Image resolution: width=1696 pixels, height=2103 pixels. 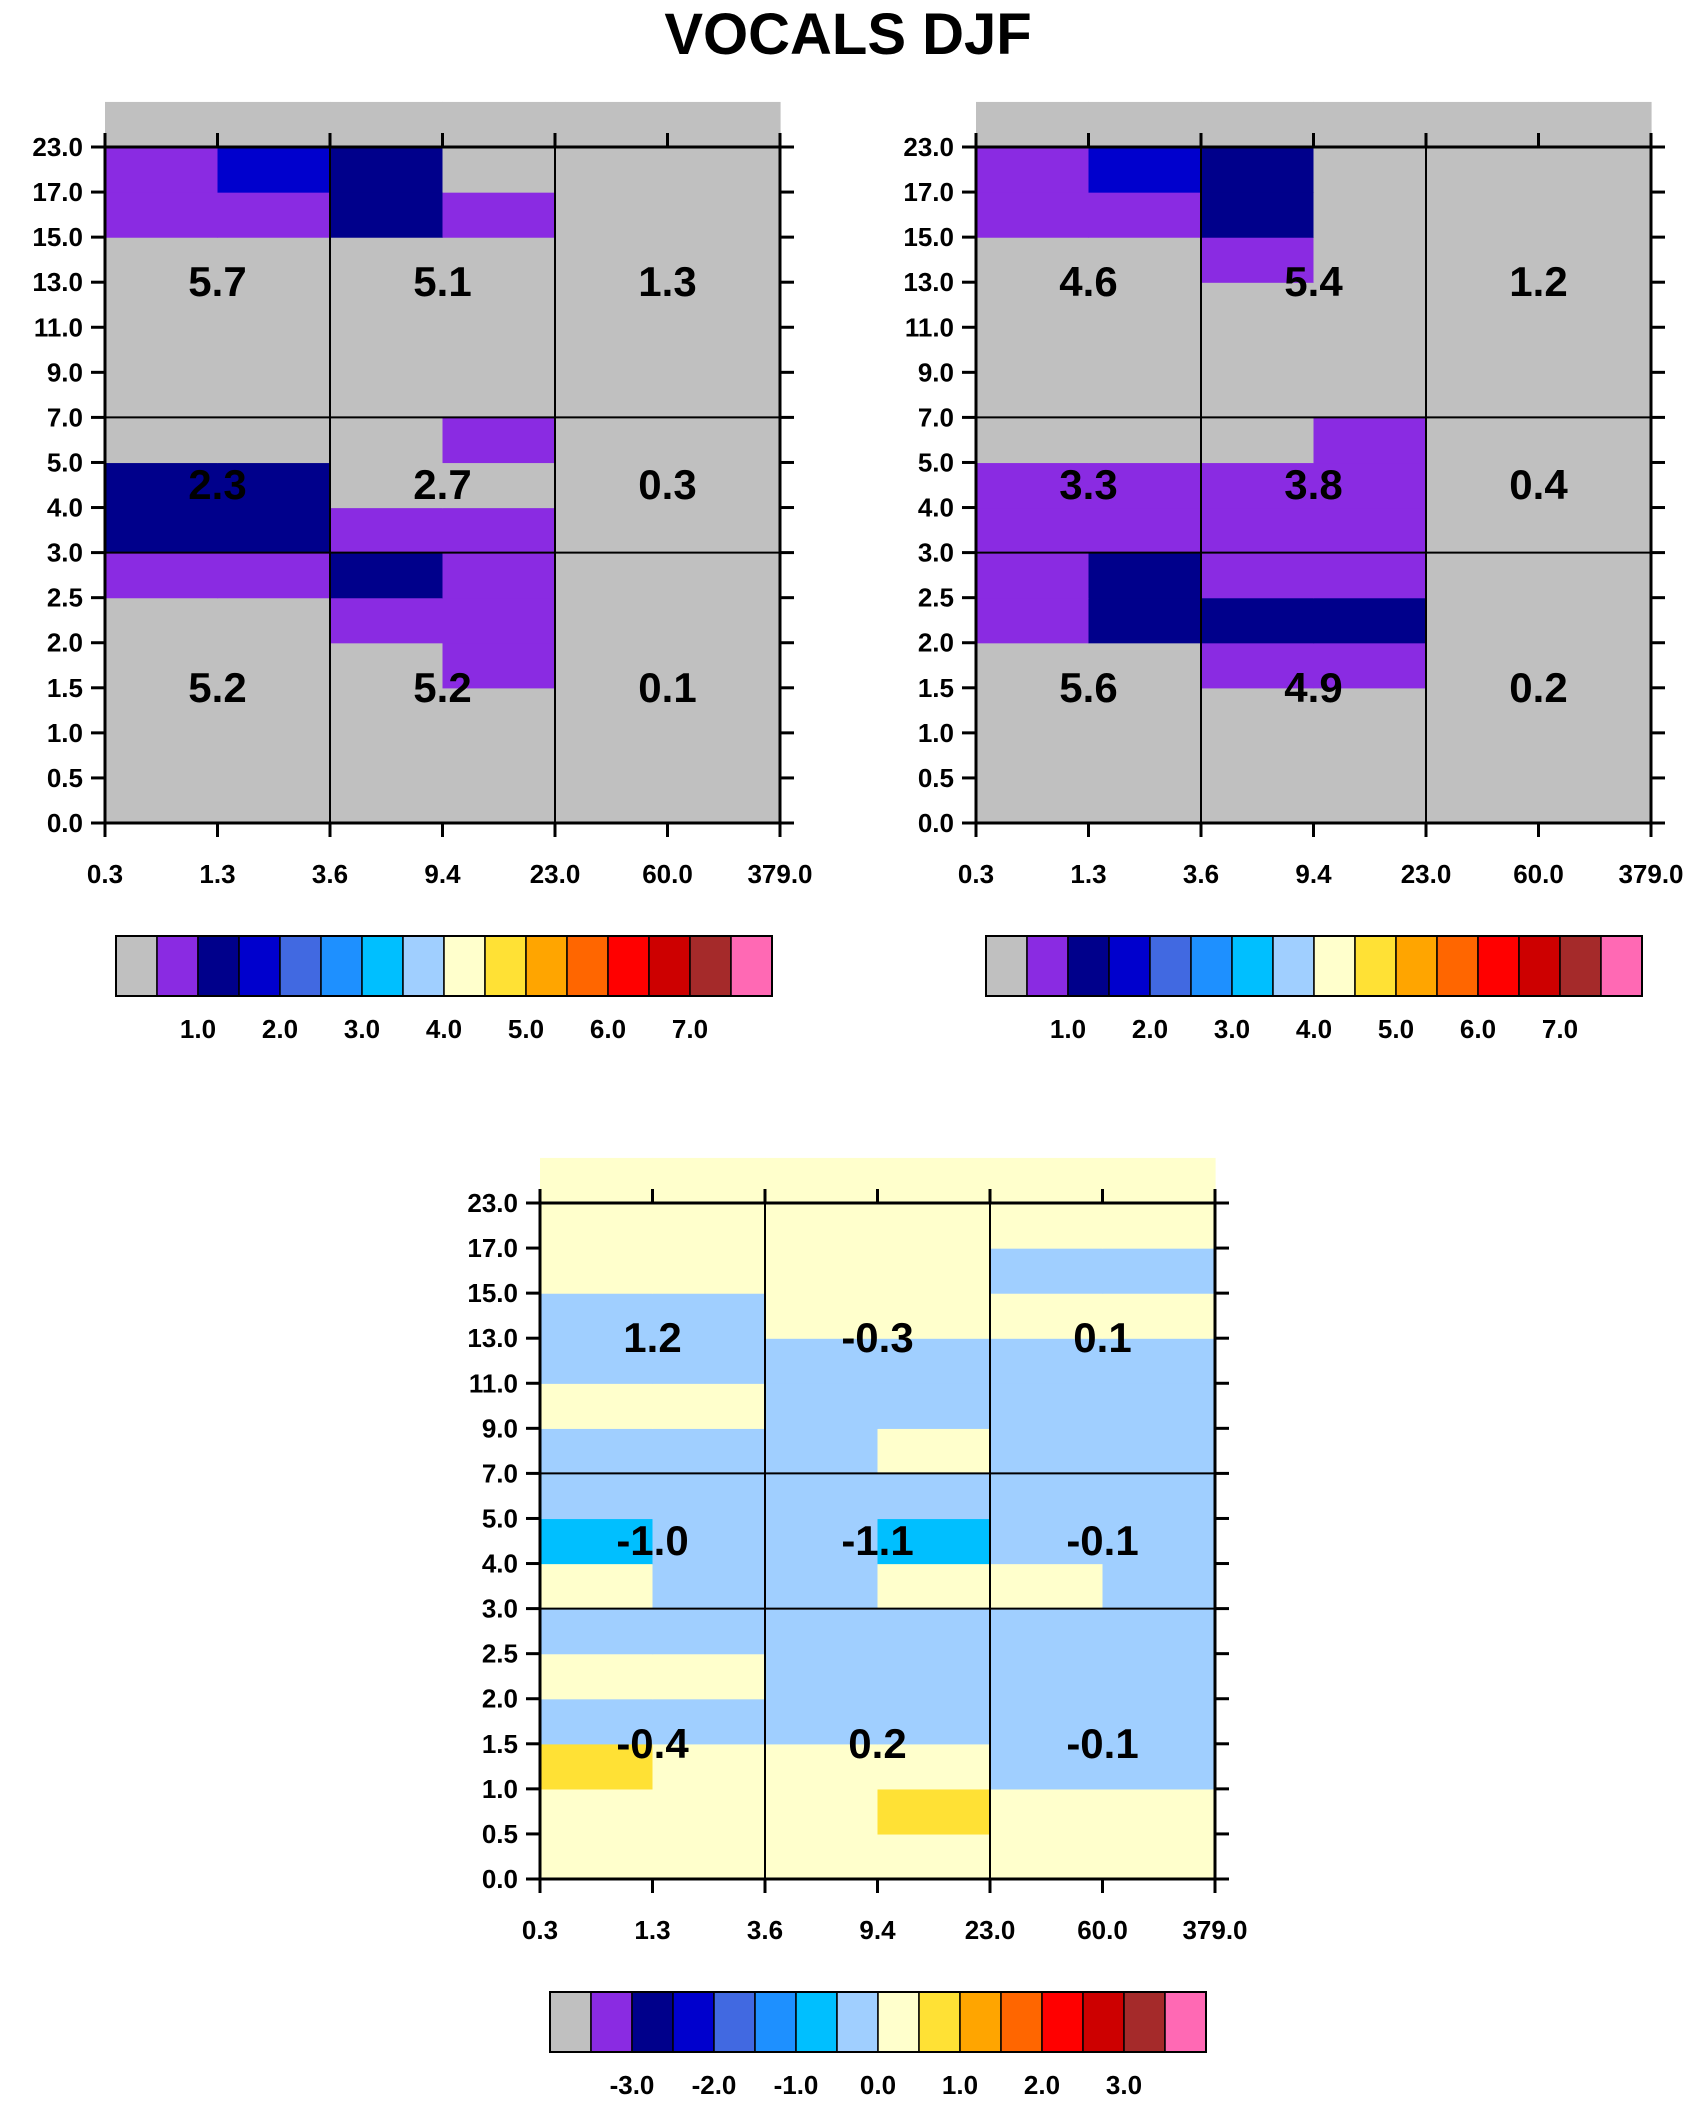 I want to click on y-tick-label: 2.0, so click(x=500, y=1699).